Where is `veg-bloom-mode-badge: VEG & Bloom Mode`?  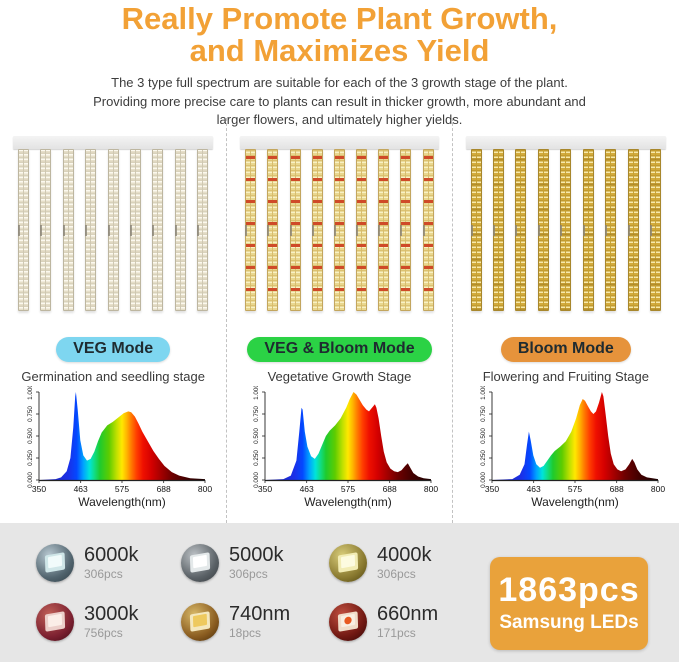 veg-bloom-mode-badge: VEG & Bloom Mode is located at coordinates (339, 349).